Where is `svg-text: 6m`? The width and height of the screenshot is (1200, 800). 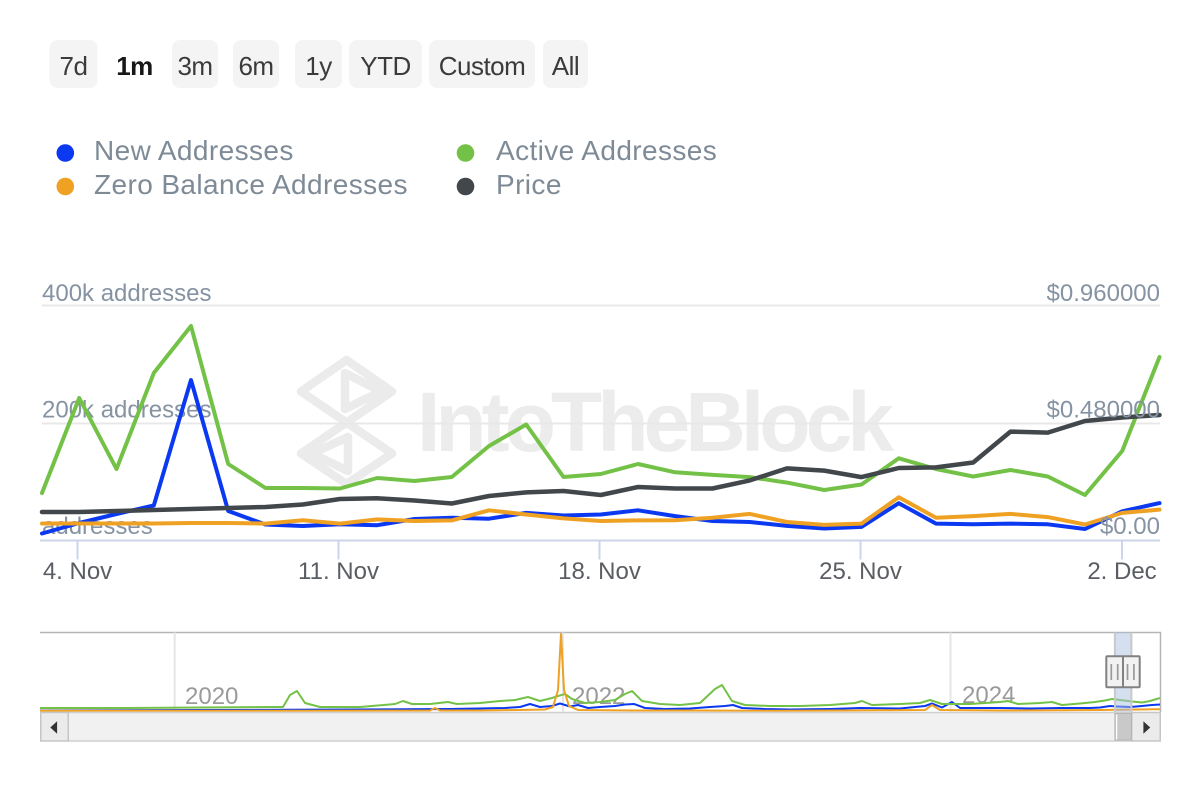 svg-text: 6m is located at coordinates (255, 66).